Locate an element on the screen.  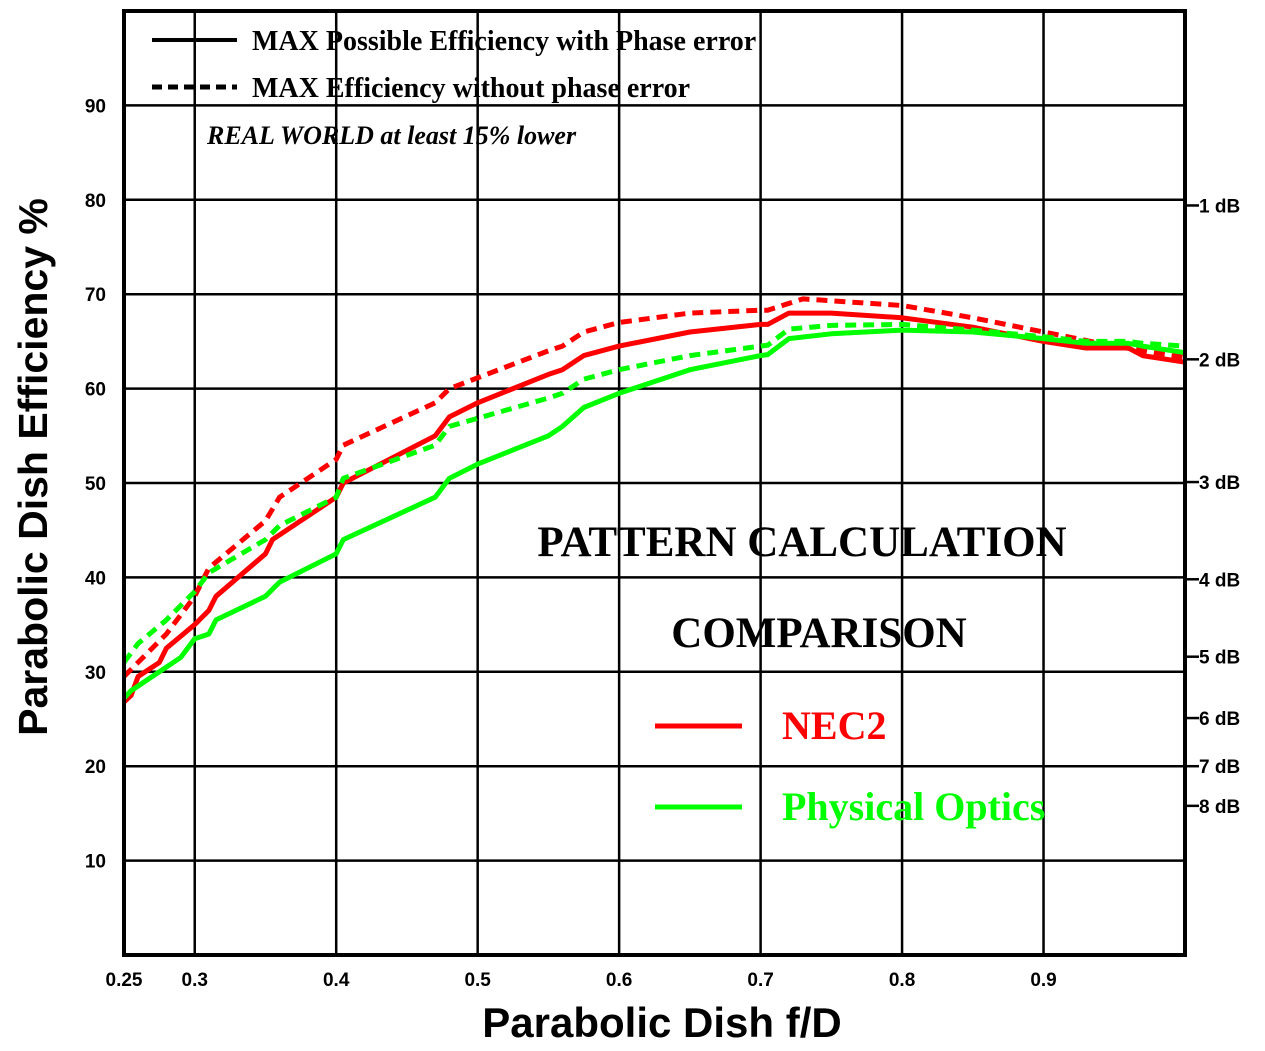
x-axis-title: Parabolic Dish f/D is located at coordinates (661, 1022).